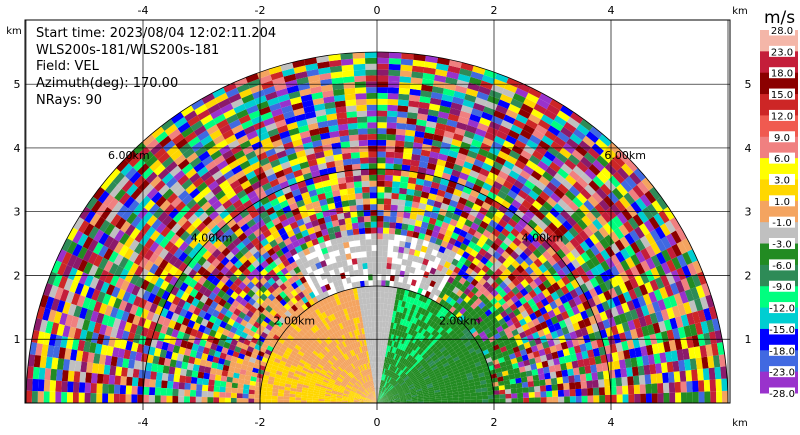 The width and height of the screenshot is (800, 435). What do you see at coordinates (395, 350) in the screenshot?
I see `velocity-cell-2097` at bounding box center [395, 350].